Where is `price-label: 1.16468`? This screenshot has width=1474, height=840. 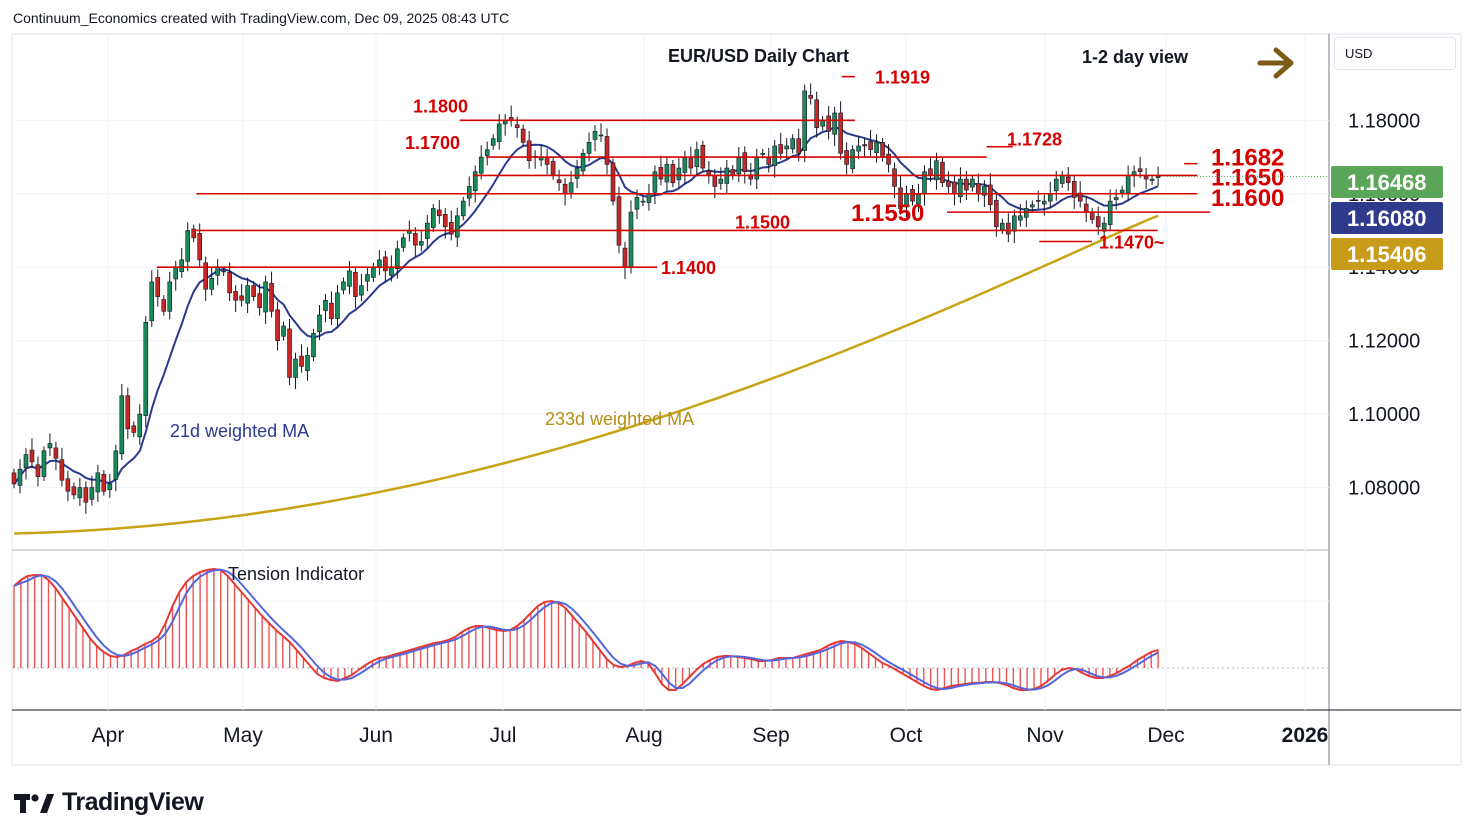
price-label: 1.16468 is located at coordinates (1387, 182).